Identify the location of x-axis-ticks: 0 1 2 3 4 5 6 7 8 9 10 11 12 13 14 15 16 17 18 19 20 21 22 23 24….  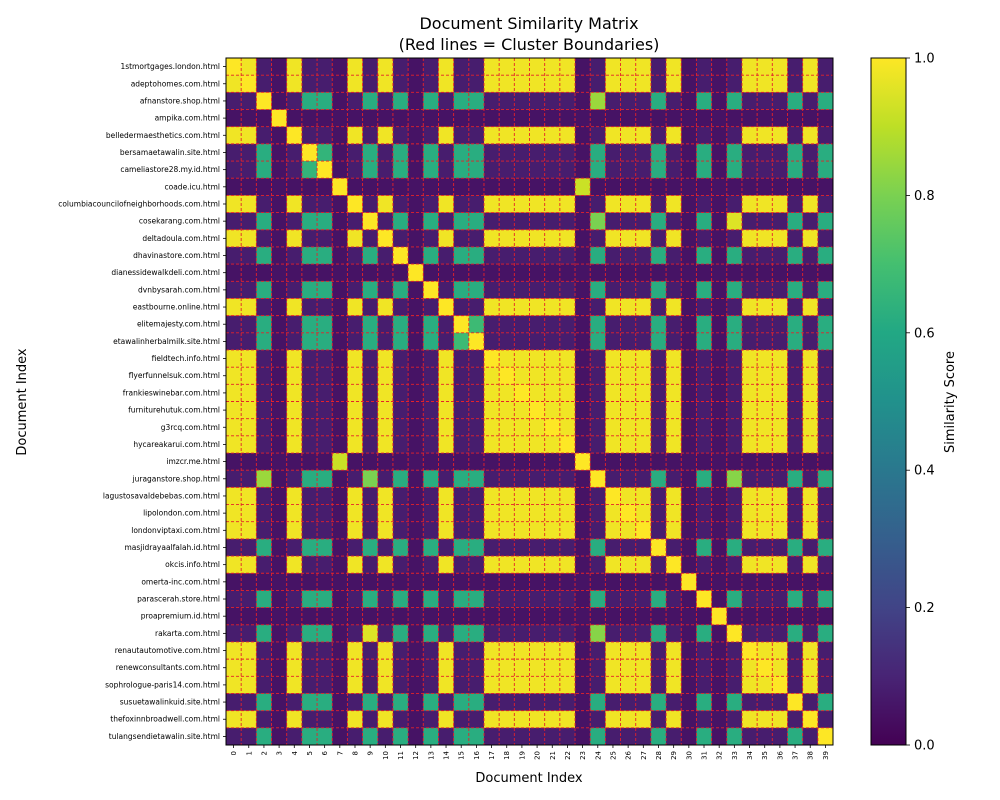
(530, 752).